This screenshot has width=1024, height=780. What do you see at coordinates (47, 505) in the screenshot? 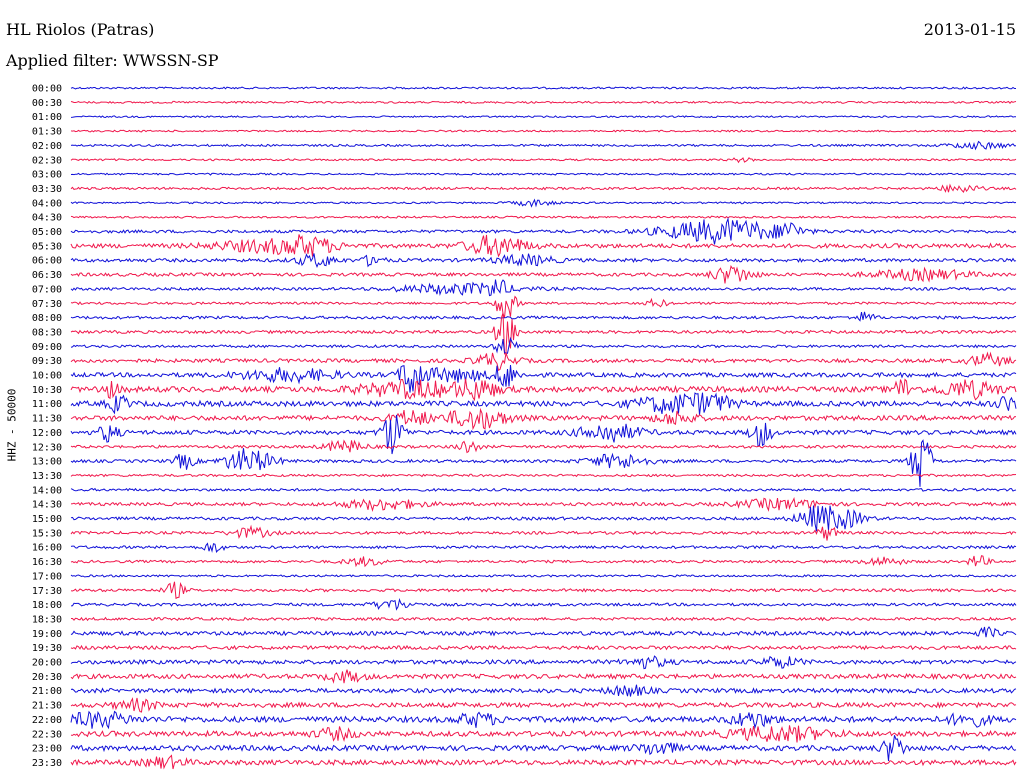
I see `trace-time-label: 14:30` at bounding box center [47, 505].